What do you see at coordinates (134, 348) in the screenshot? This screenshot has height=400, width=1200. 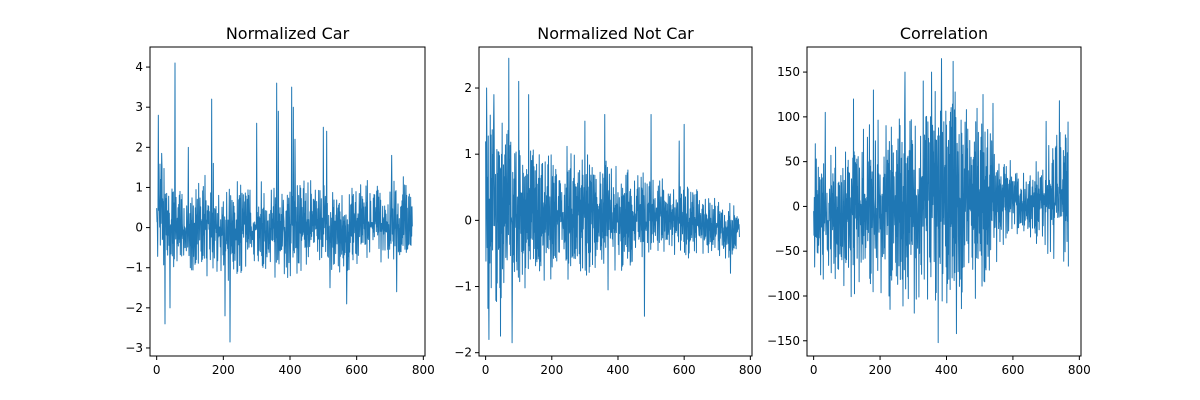 I see `y-tick-label: −3` at bounding box center [134, 348].